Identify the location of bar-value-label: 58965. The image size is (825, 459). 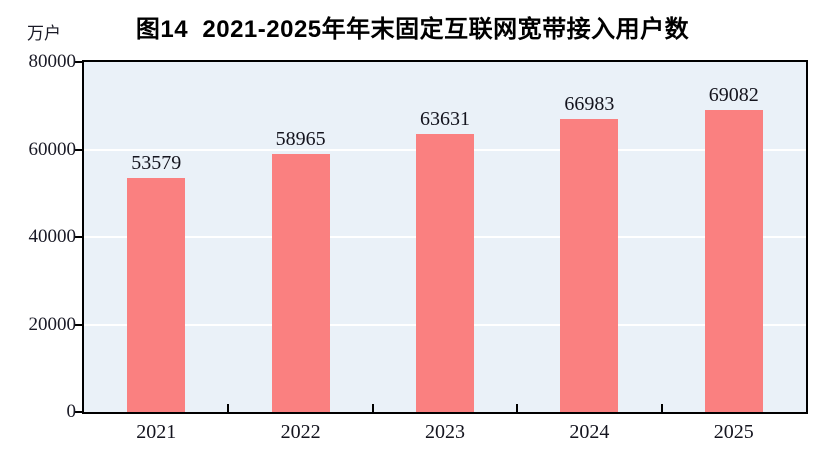
(300, 139).